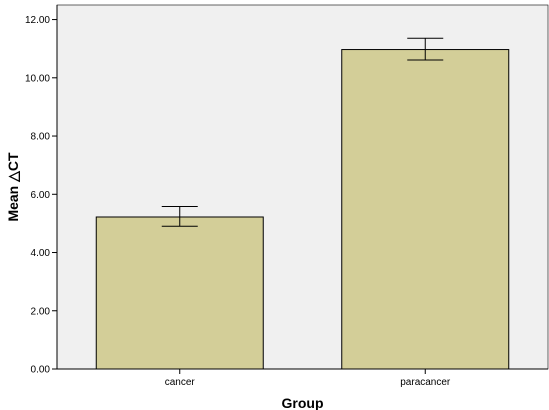 The width and height of the screenshot is (549, 410). Describe the element at coordinates (41, 370) in the screenshot. I see `y-tick-label: 0.00` at that location.